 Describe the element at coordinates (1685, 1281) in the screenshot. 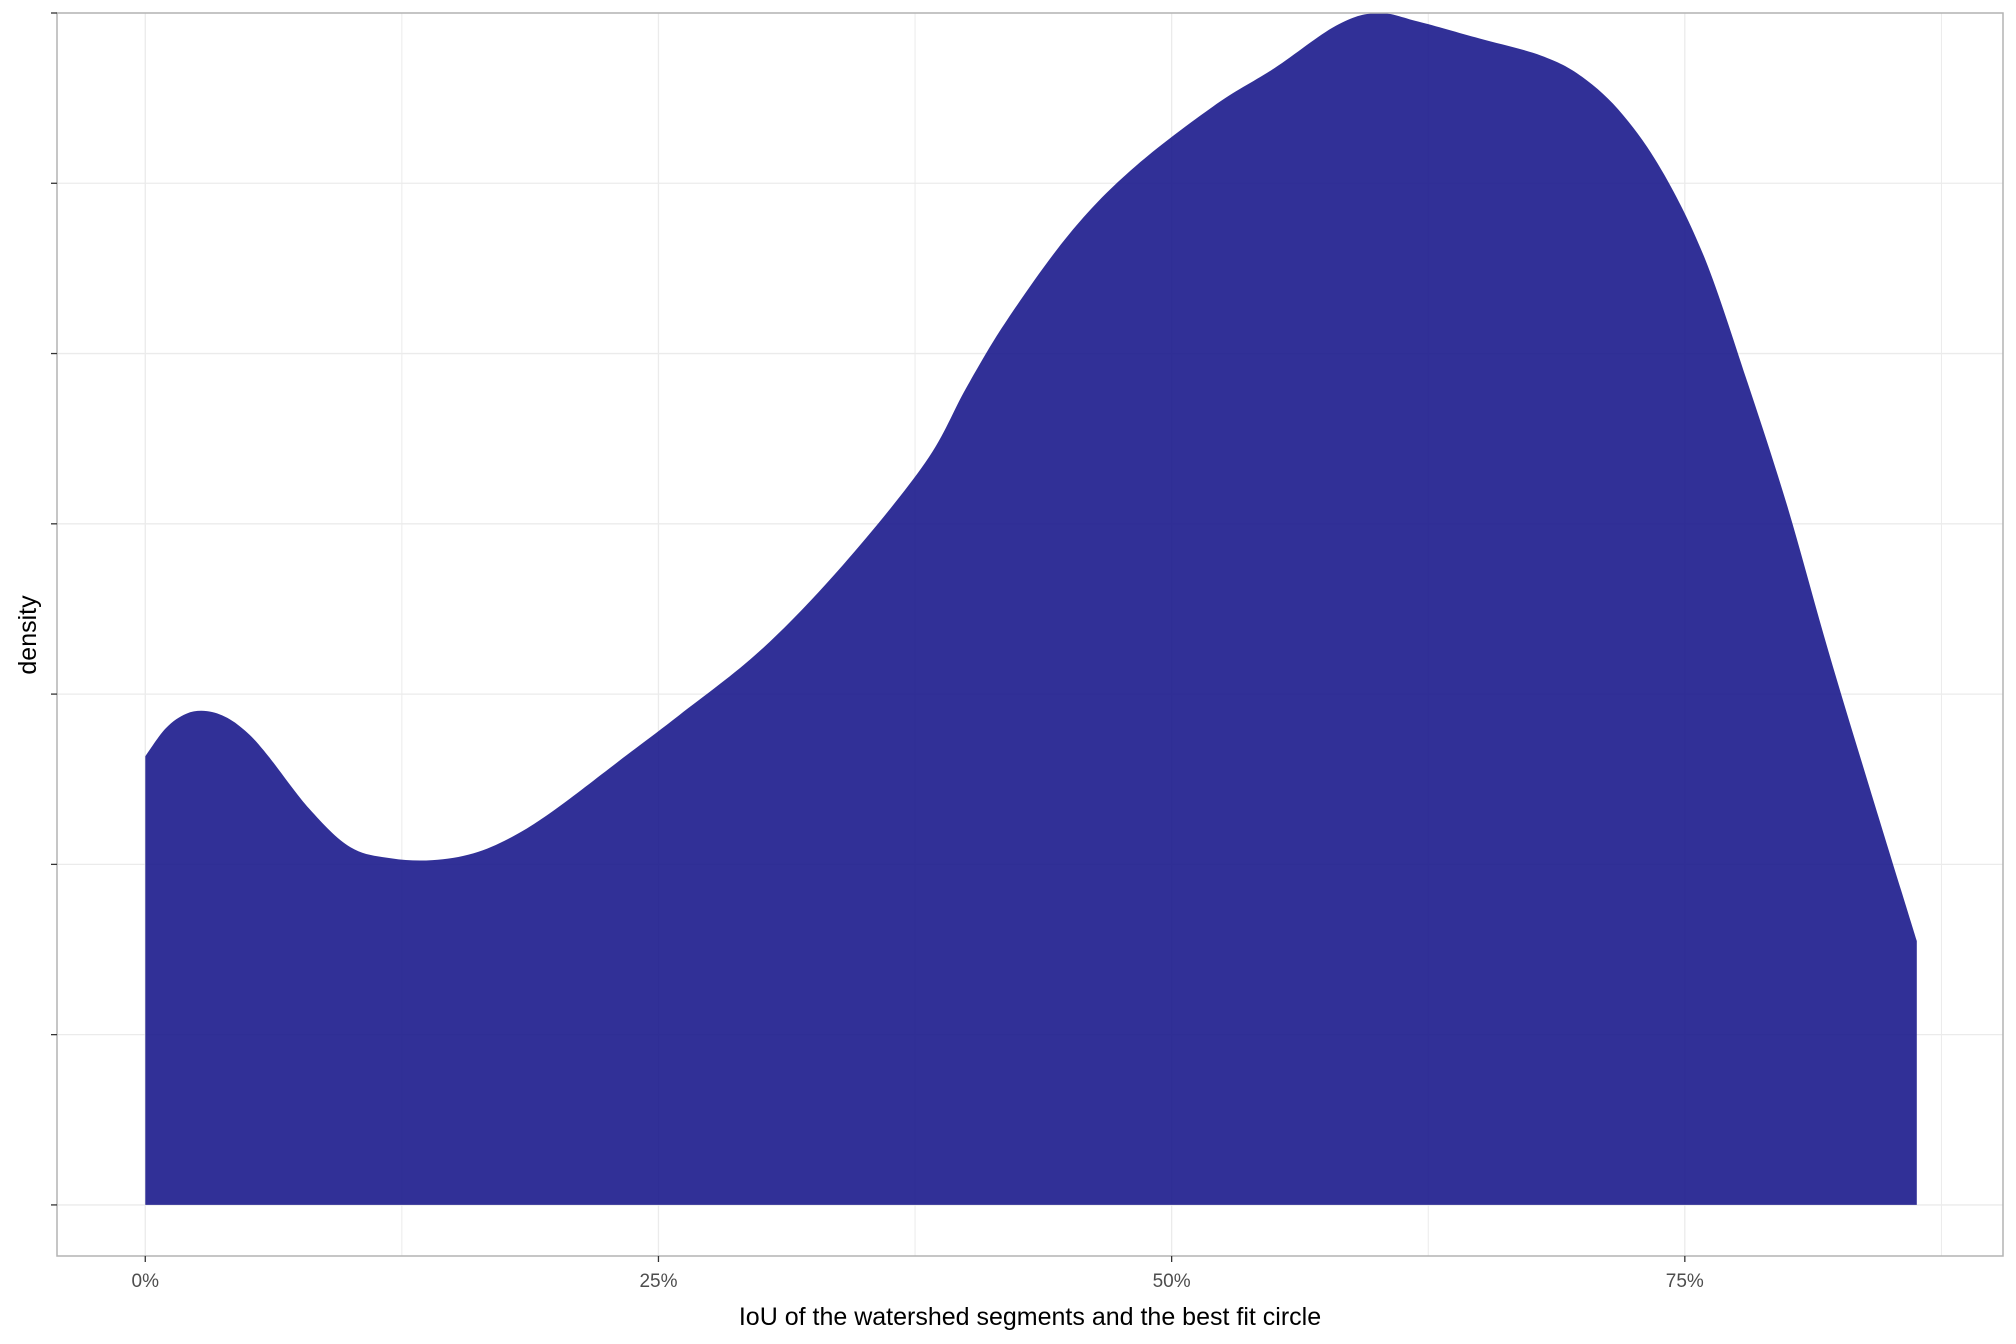

I see `x-tick-label: 75%` at that location.